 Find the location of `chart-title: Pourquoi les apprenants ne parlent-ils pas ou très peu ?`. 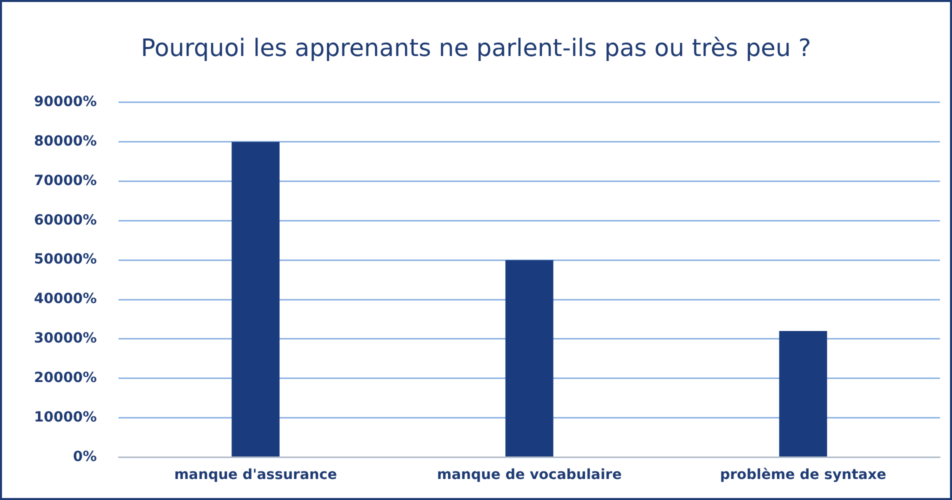

chart-title: Pourquoi les apprenants ne parlent-ils pas ou très peu ? is located at coordinates (476, 48).